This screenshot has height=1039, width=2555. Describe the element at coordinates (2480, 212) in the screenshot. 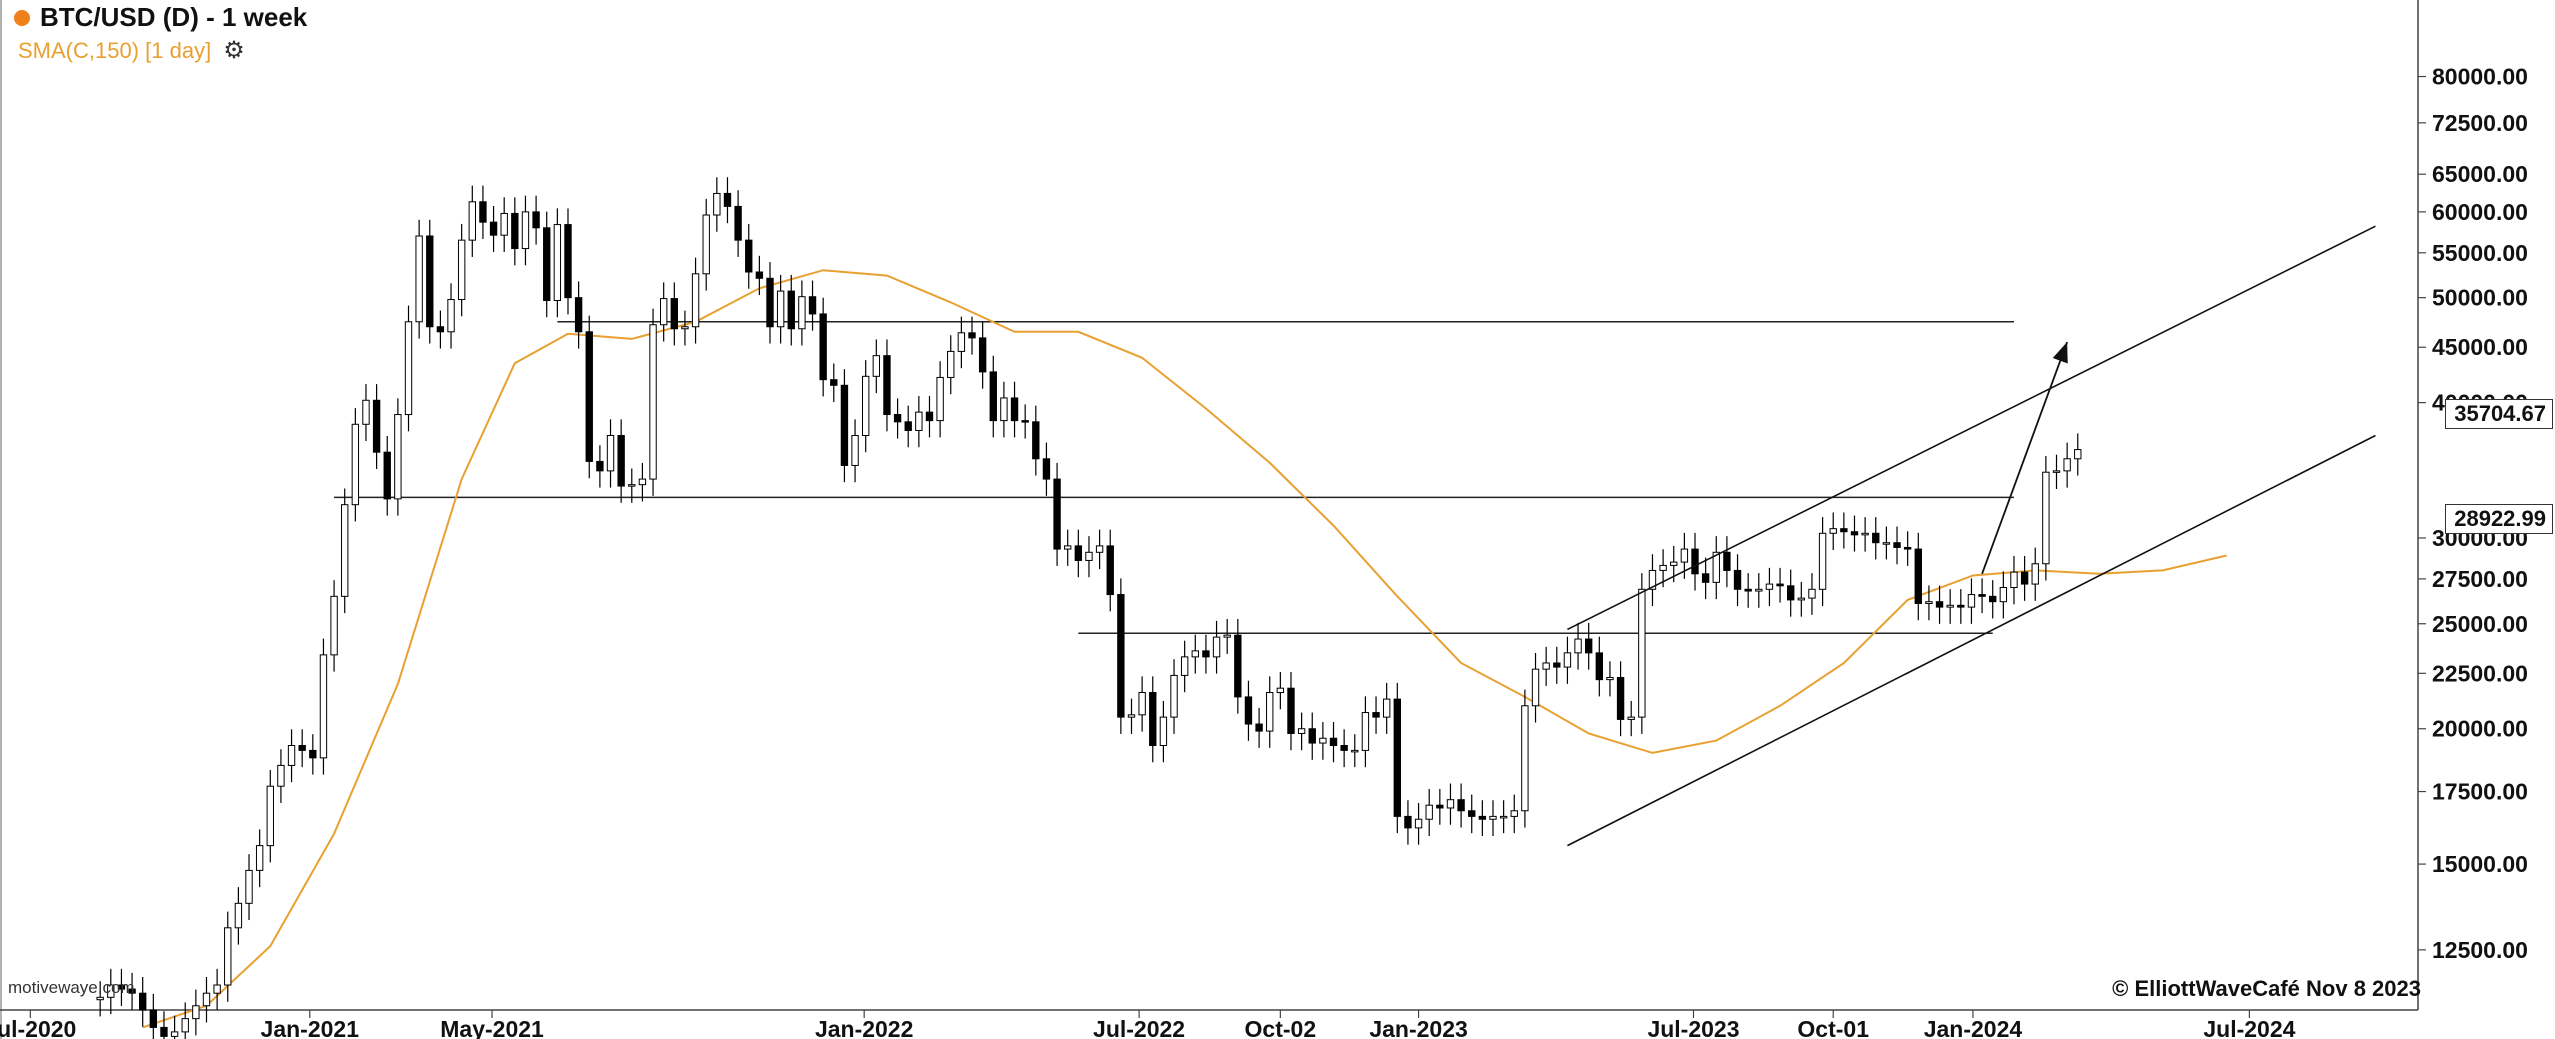

I see `y-tick-label: 60000.00` at that location.